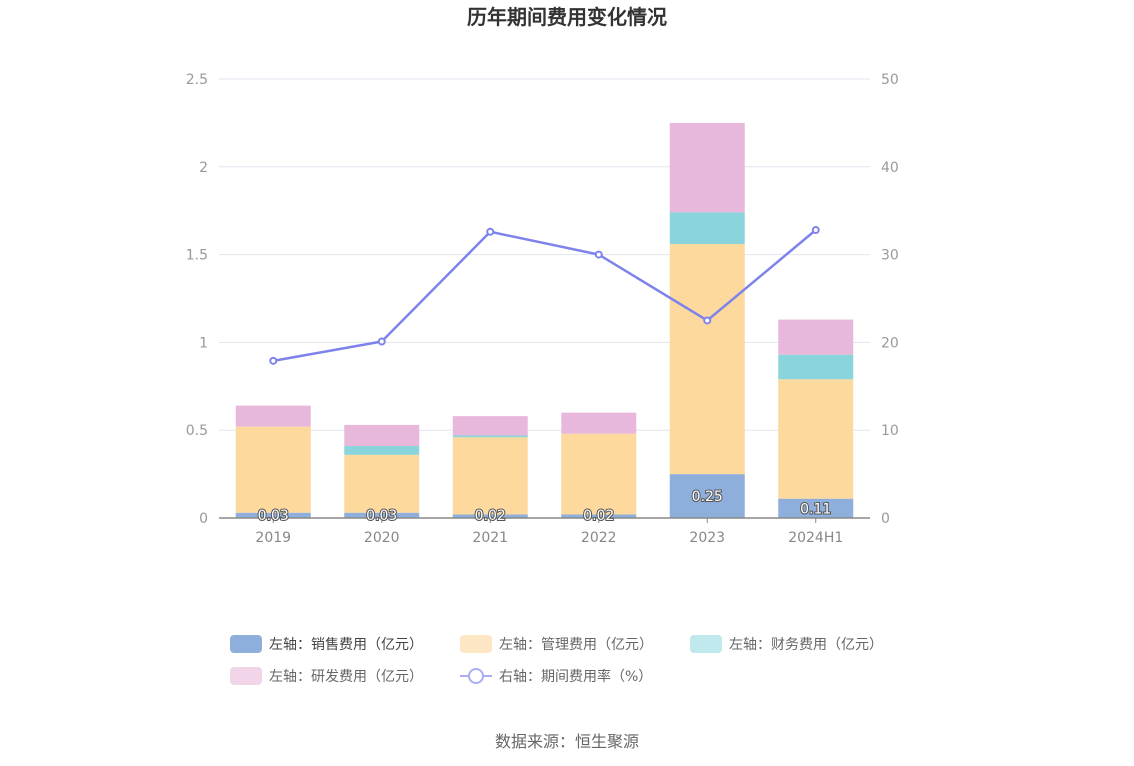 The width and height of the screenshot is (1134, 766). I want to click on right-tick-label: 50, so click(890, 80).